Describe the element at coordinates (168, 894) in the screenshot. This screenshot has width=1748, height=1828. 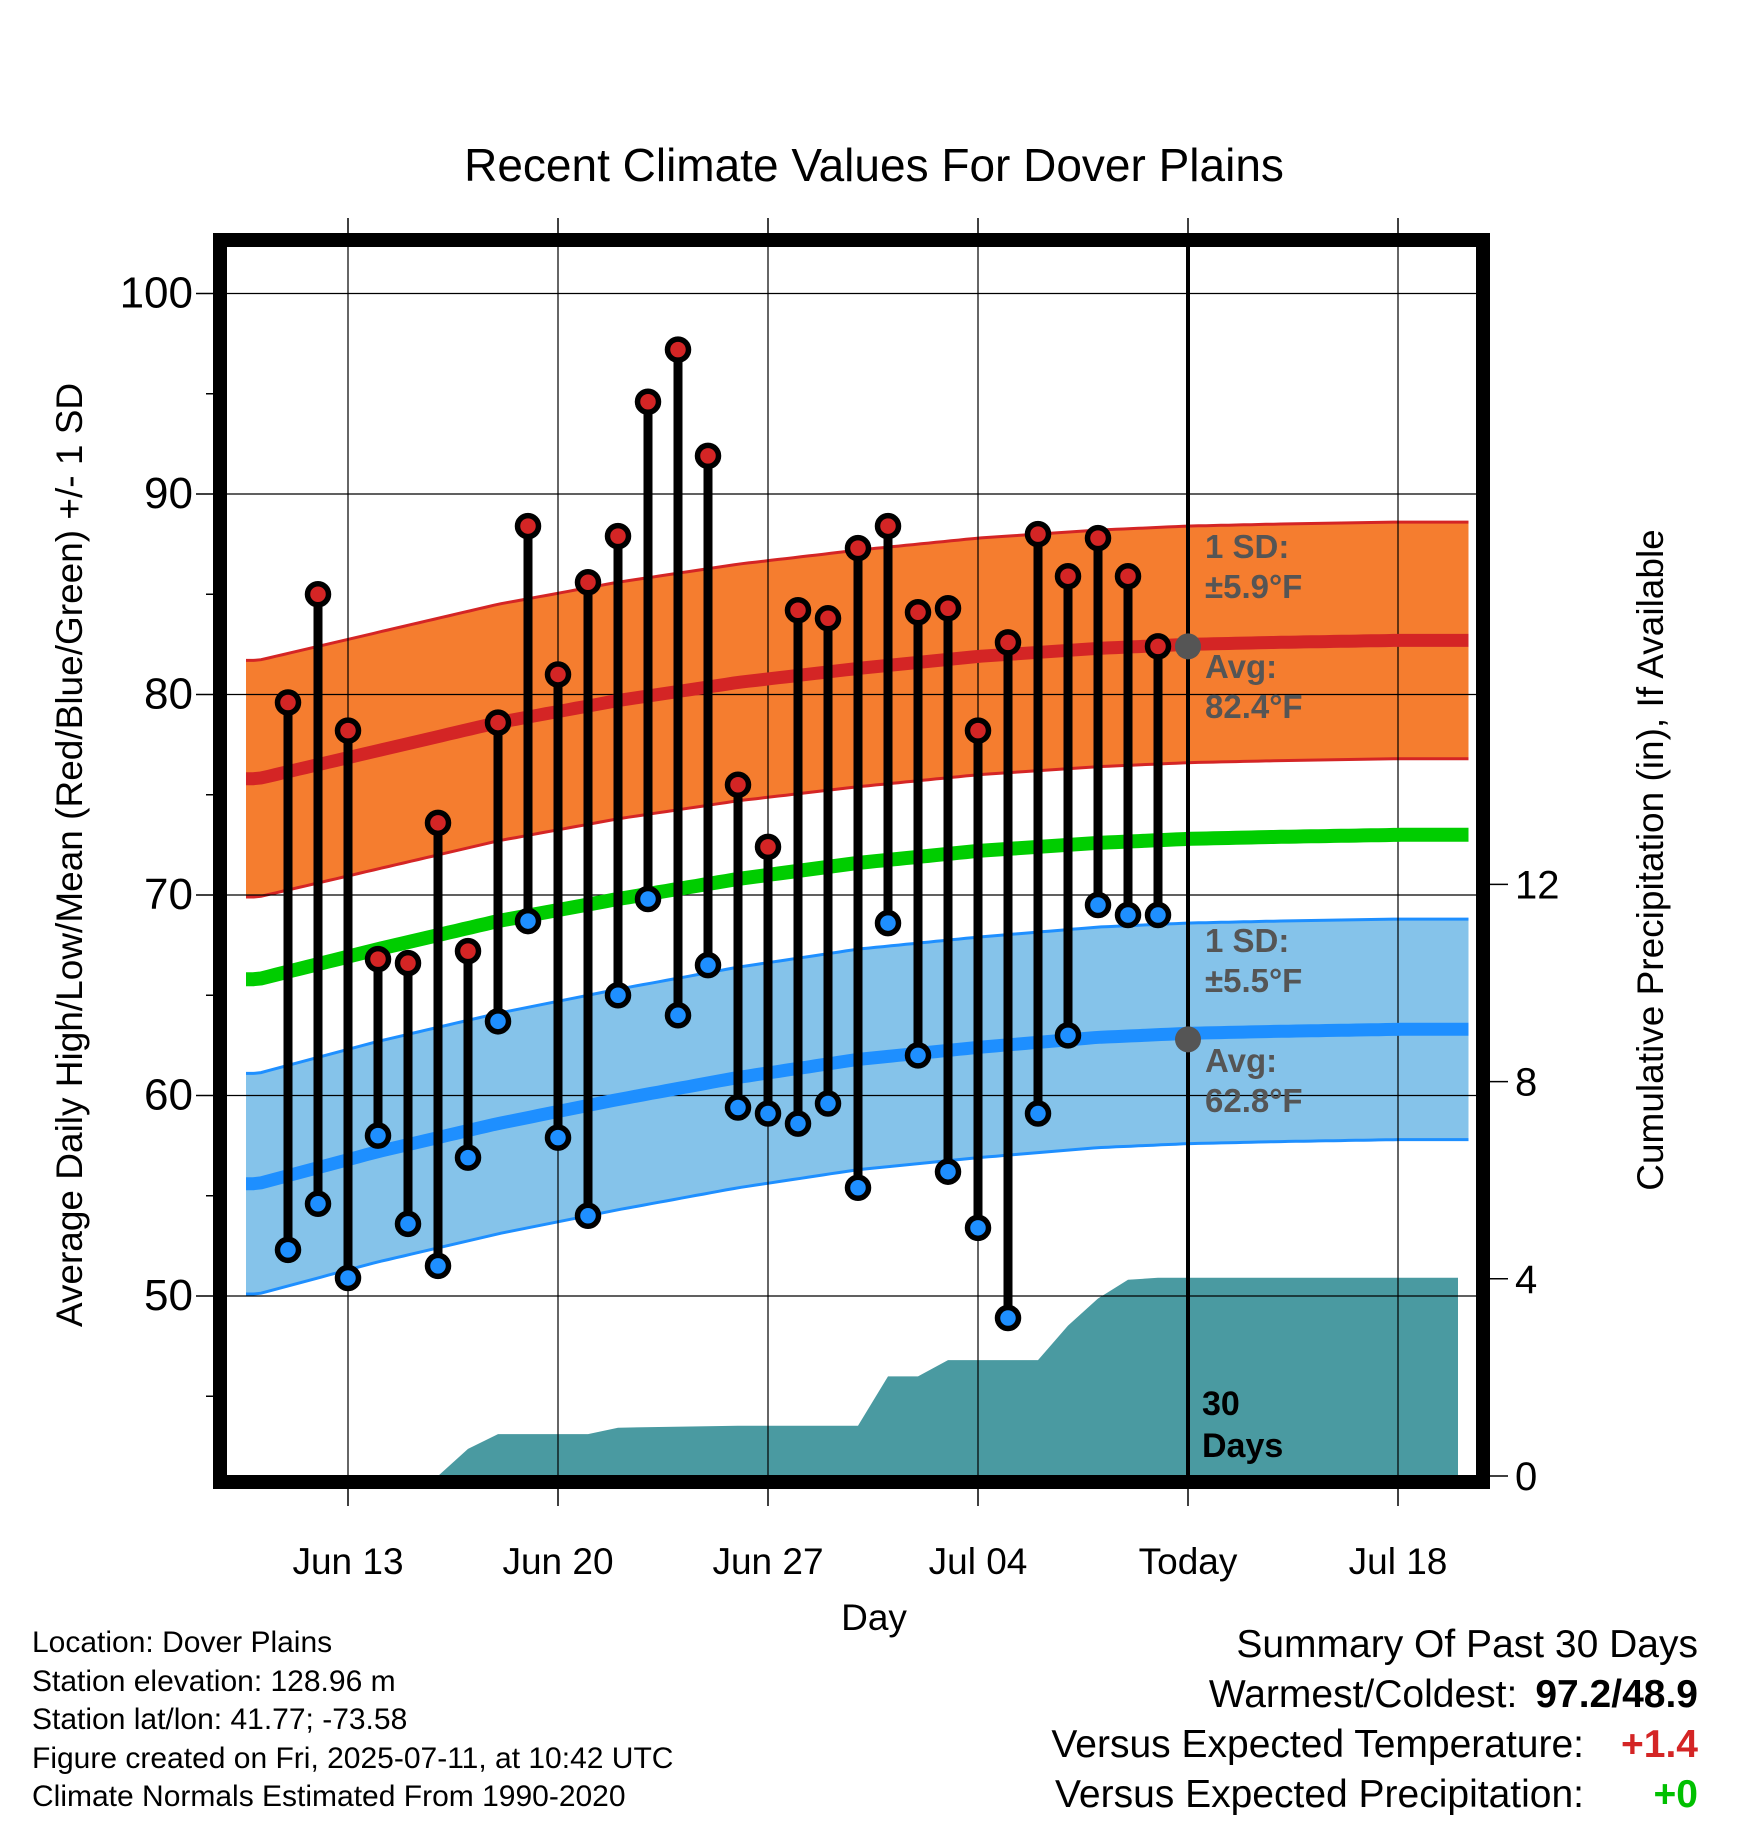
I see `y-tick-label: 70` at that location.